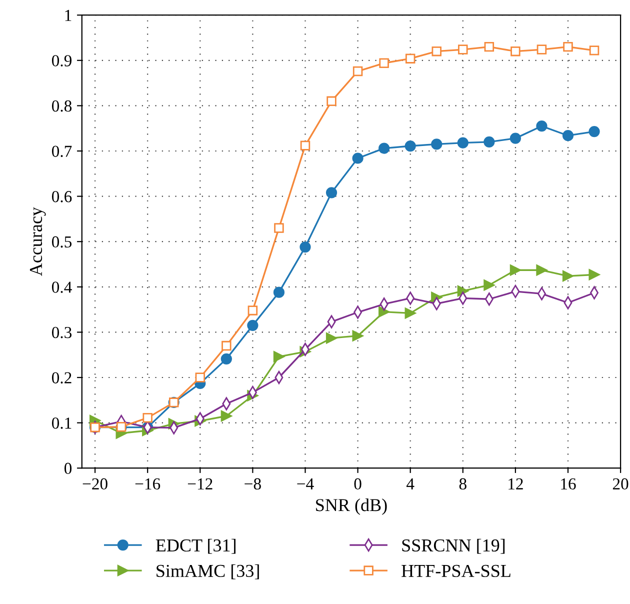 The height and width of the screenshot is (604, 630). I want to click on legend-label: HTF-PSA-SSL, so click(456, 571).